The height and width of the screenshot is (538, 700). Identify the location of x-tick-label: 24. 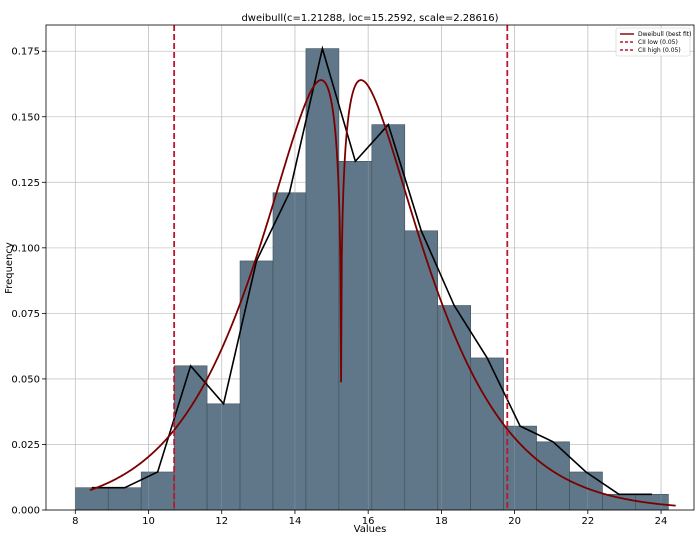
(661, 521).